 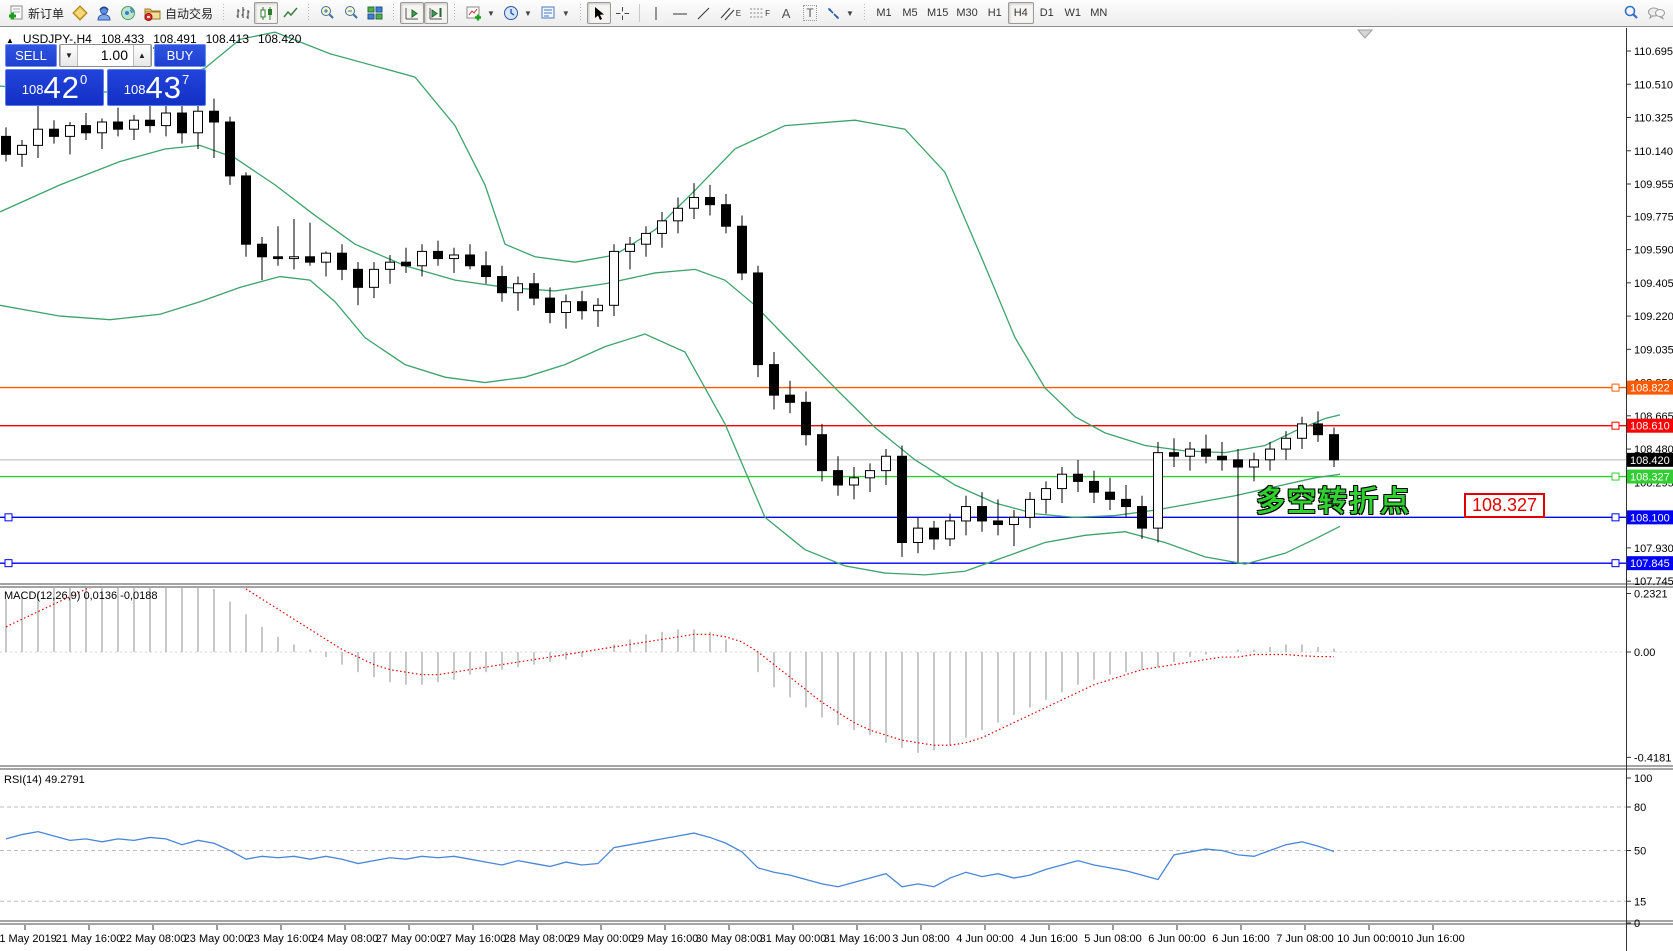 What do you see at coordinates (180, 55) in the screenshot?
I see `buy-button: BUY` at bounding box center [180, 55].